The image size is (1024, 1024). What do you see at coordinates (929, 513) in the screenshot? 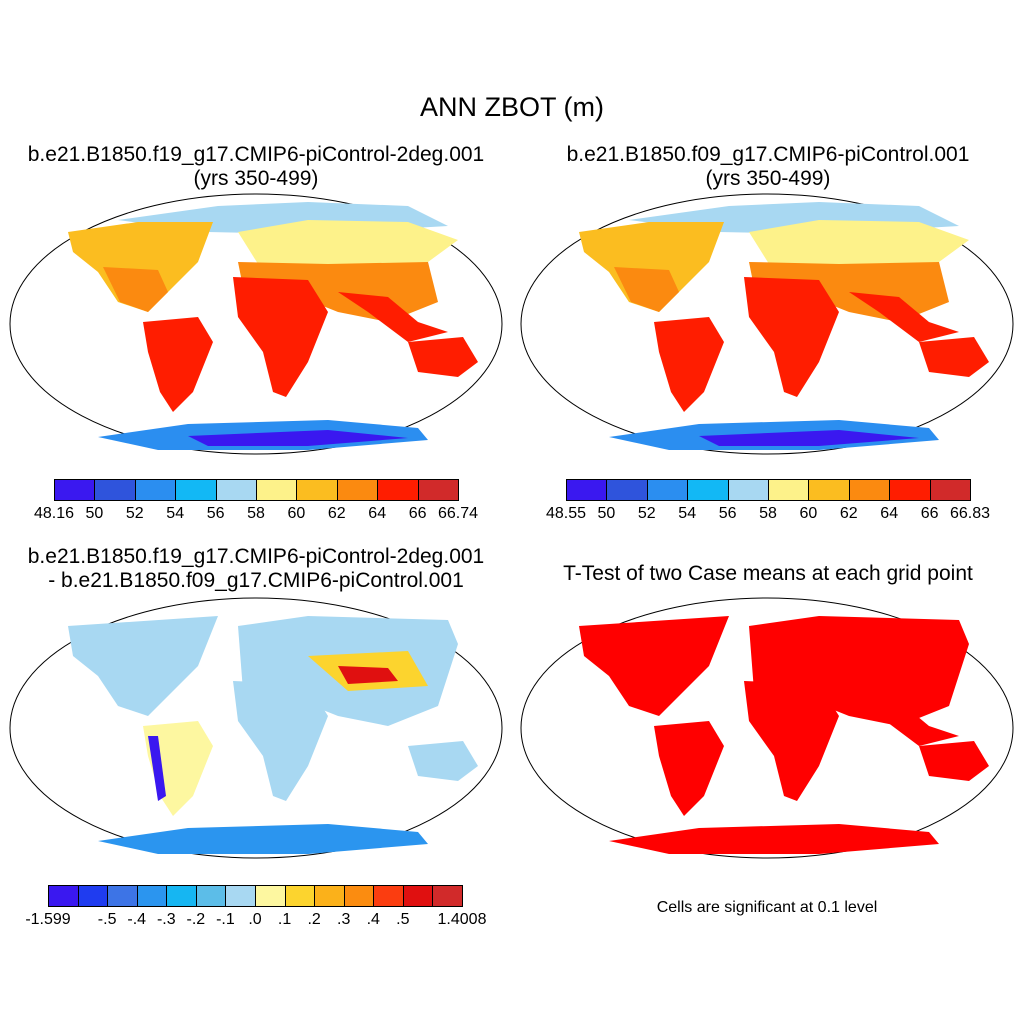
I see `colorbar-label: 66` at bounding box center [929, 513].